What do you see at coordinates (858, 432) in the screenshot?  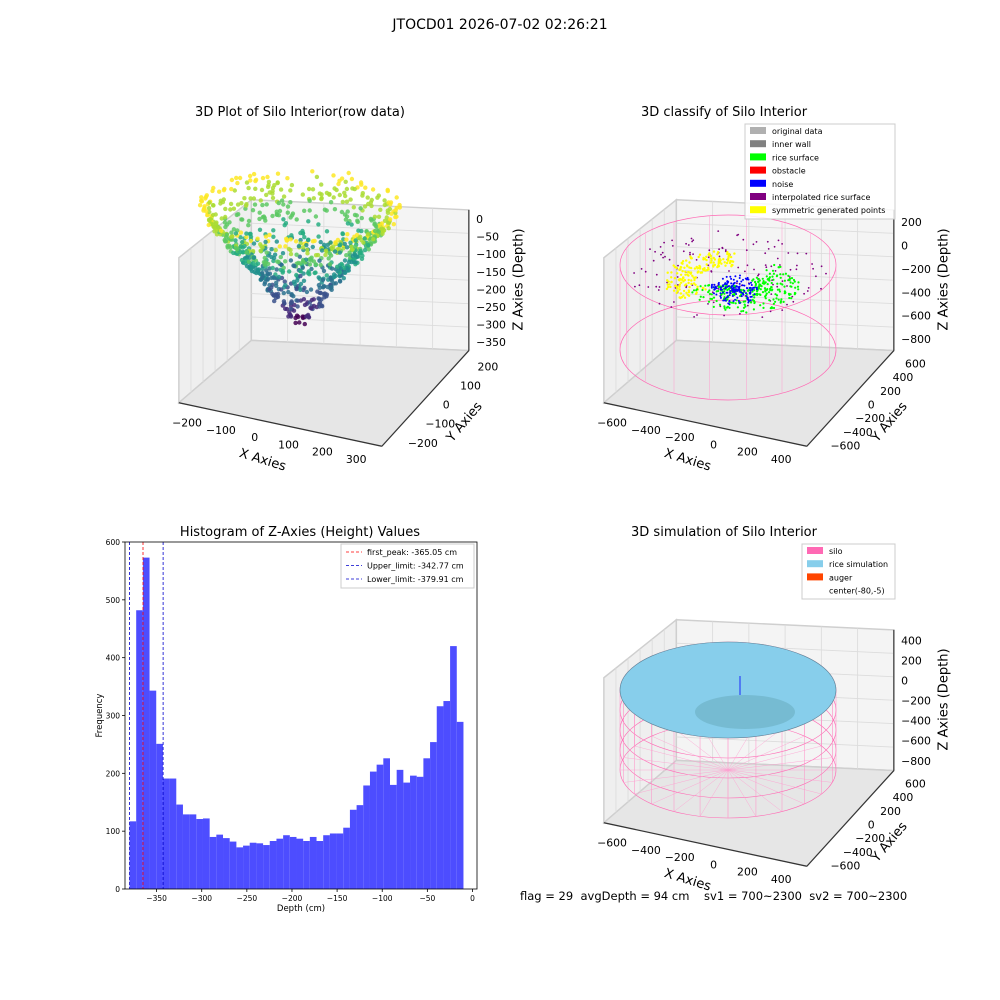 I see `y-tick-label: −400` at bounding box center [858, 432].